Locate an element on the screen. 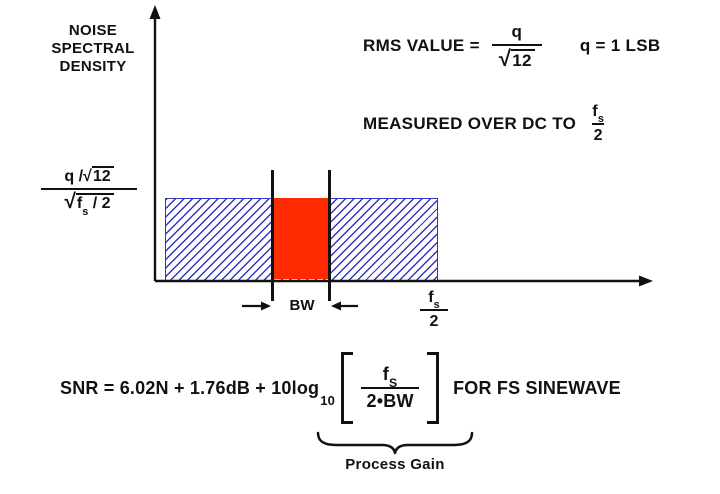 The image size is (720, 494). y-axis-label: NOISE SPECTRAL DENSITY is located at coordinates (93, 48).